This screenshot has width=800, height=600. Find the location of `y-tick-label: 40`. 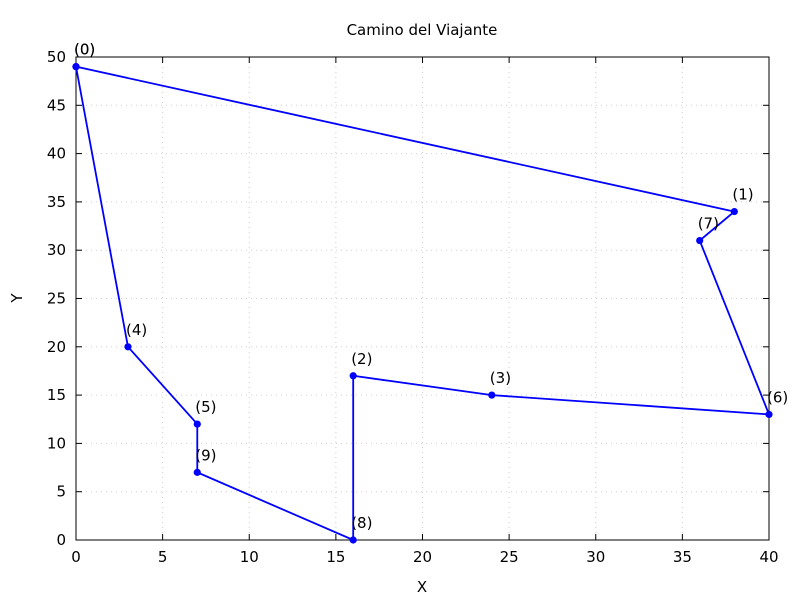

y-tick-label: 40 is located at coordinates (56, 154).